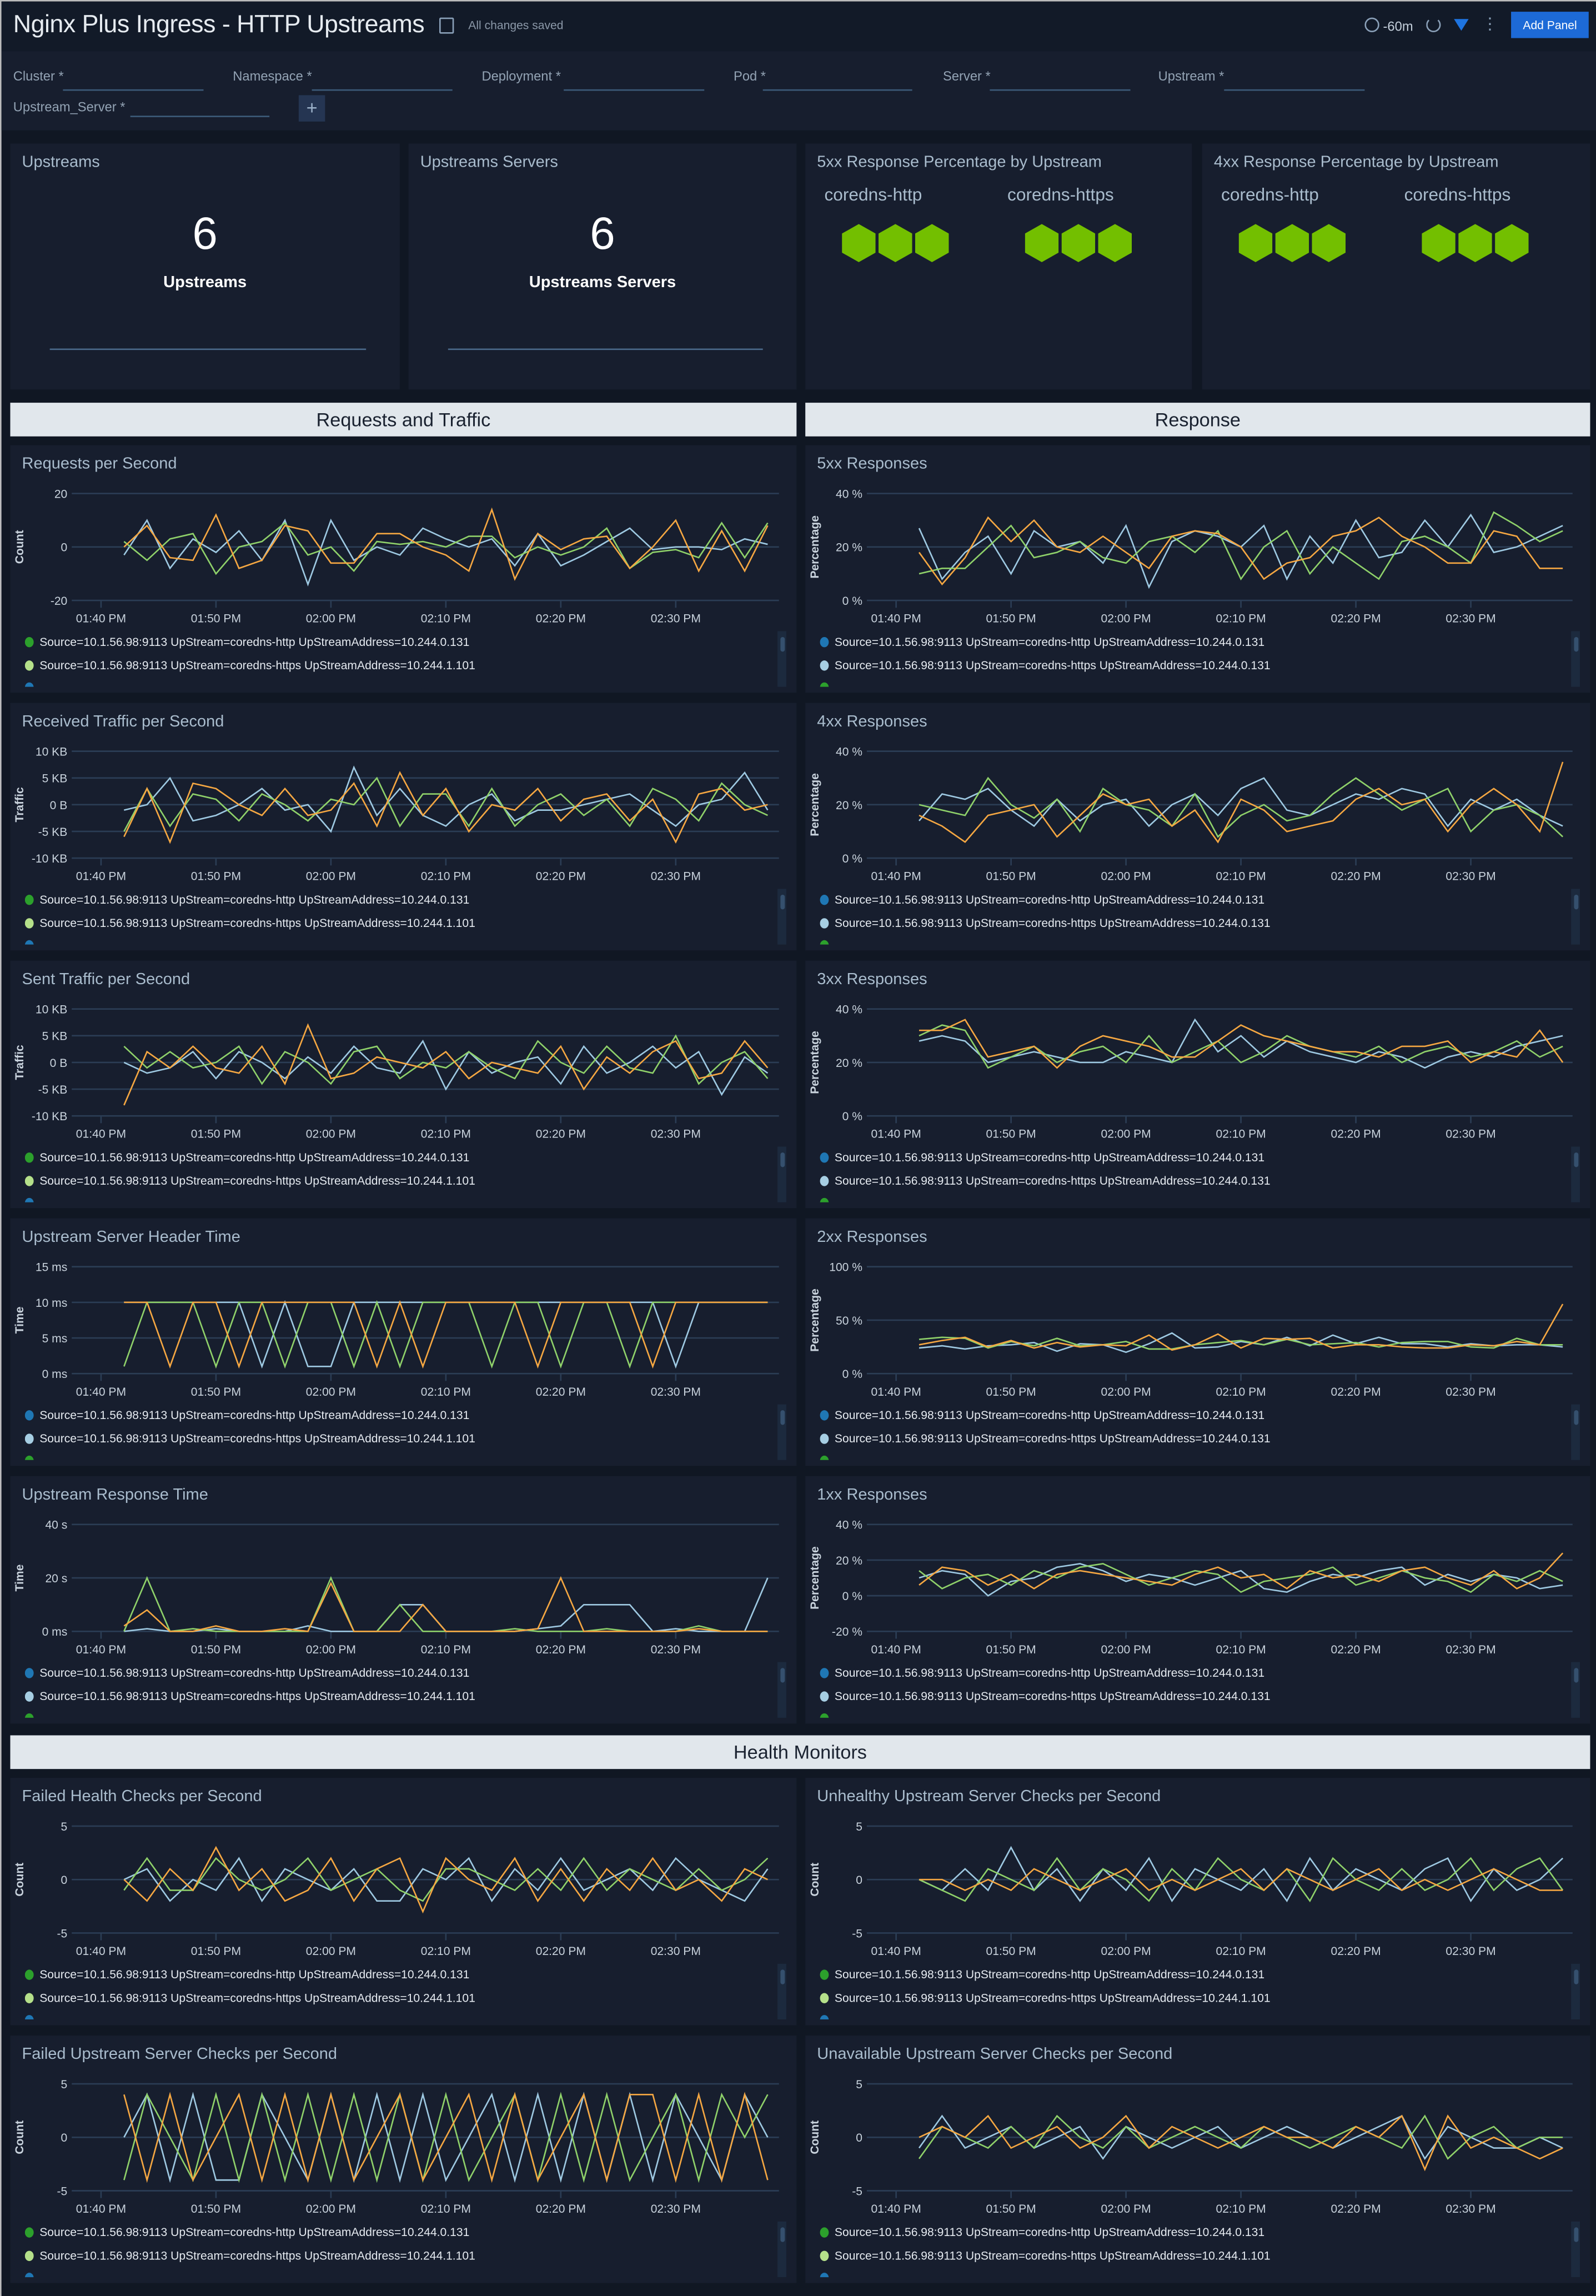 The image size is (1596, 2296). What do you see at coordinates (59, 601) in the screenshot?
I see `y-tick-label: -20` at bounding box center [59, 601].